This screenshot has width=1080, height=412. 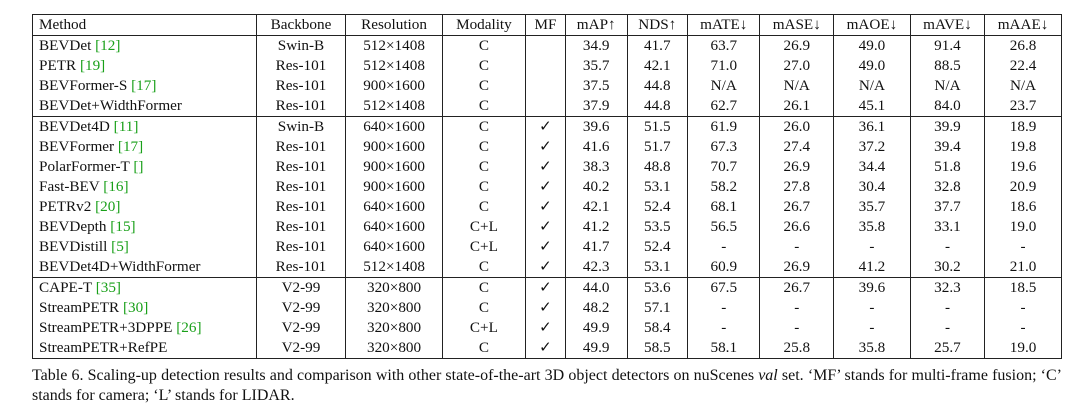 I want to click on citation-link: [11], so click(x=126, y=126).